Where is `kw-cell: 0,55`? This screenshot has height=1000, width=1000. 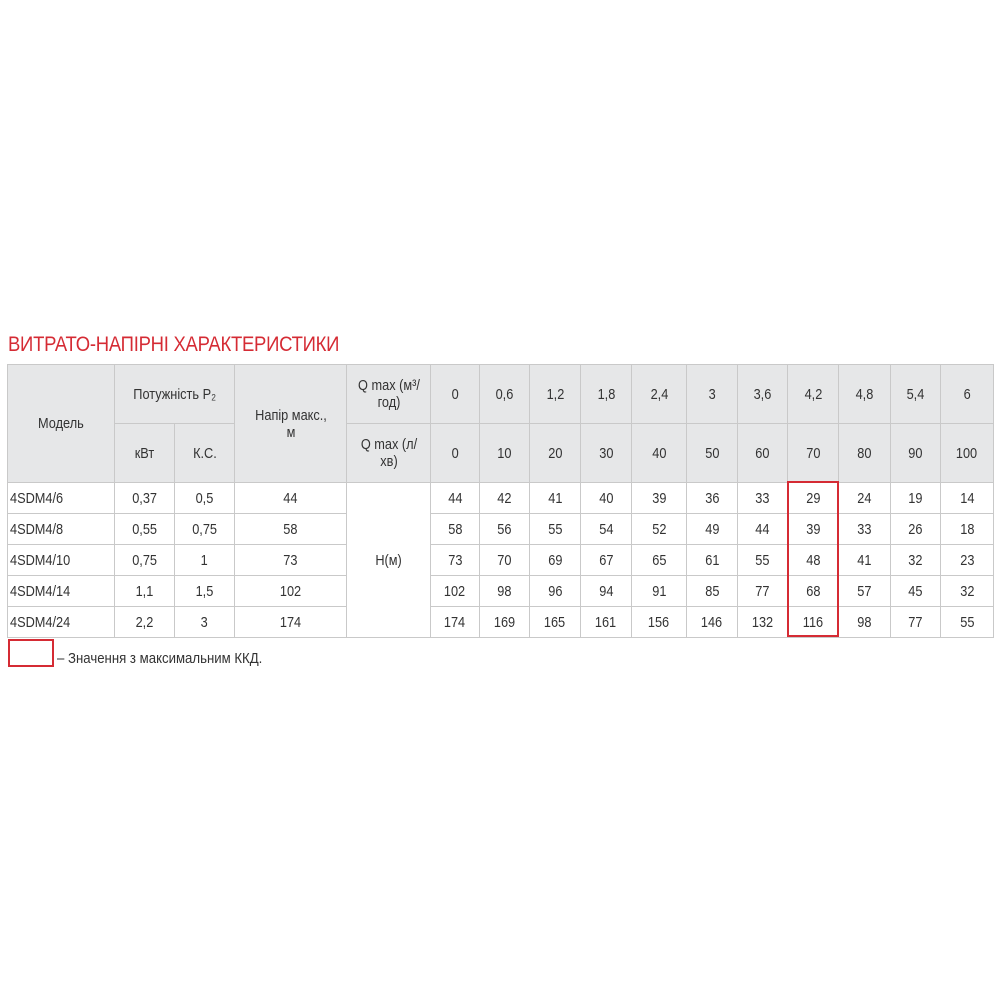
kw-cell: 0,55 is located at coordinates (144, 529).